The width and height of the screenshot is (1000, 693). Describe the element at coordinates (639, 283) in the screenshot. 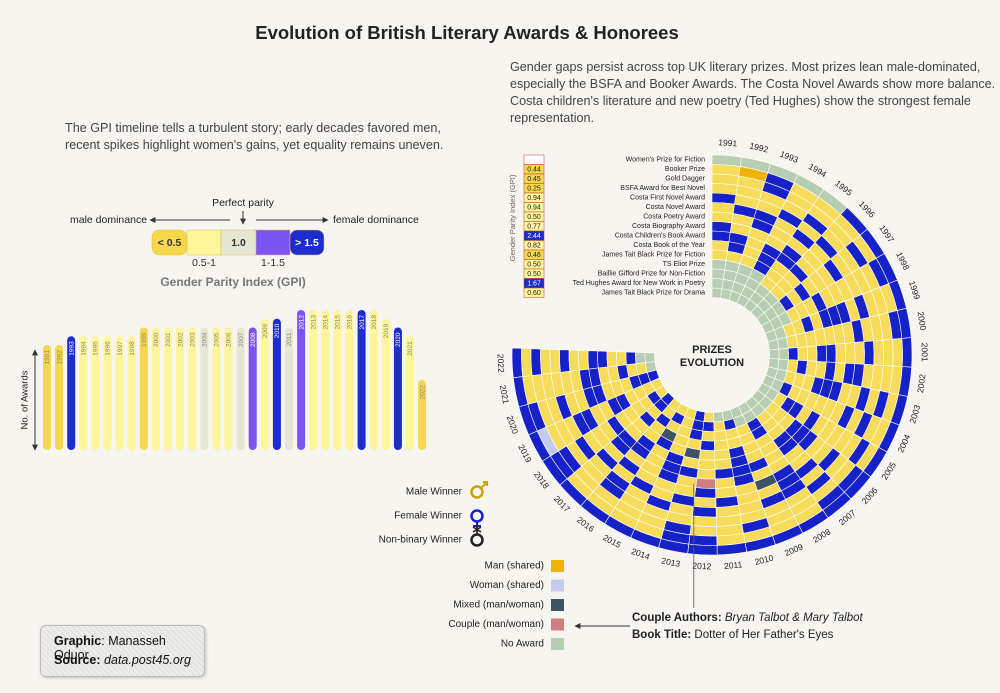

I see `row-label: Ted Hughes Award for New Work in Poetry` at that location.